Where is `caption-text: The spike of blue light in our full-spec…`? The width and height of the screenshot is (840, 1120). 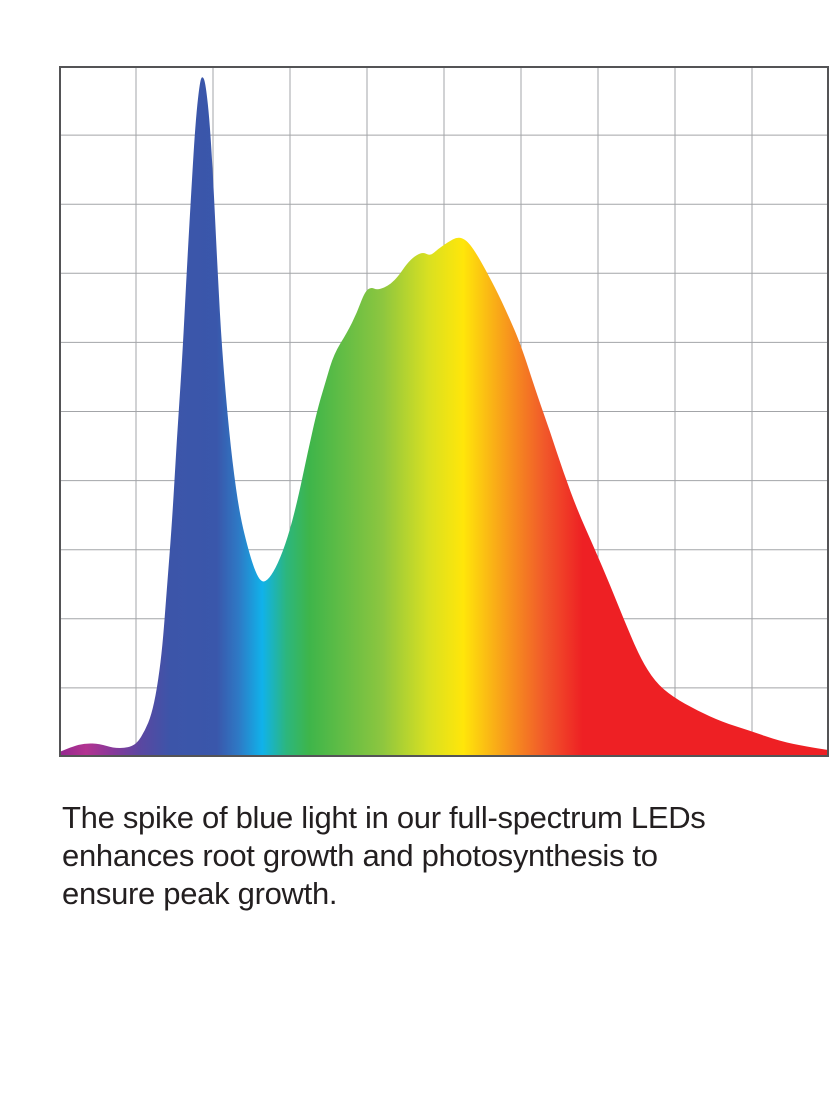 caption-text: The spike of blue light in our full-spec… is located at coordinates (384, 855).